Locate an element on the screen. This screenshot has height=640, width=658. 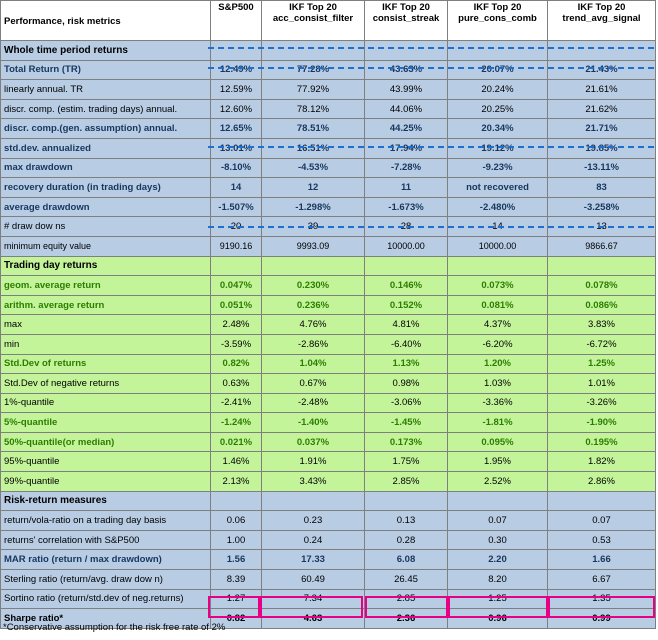
metric-value-sp500: 1.46% is located at coordinates (236, 462).